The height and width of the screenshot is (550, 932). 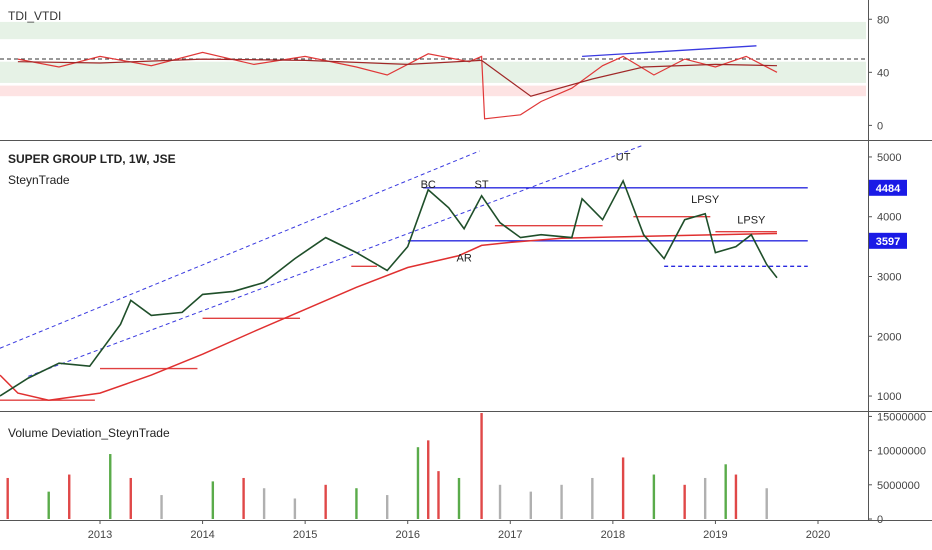 I want to click on x-tick-label: 2018, so click(x=613, y=535).